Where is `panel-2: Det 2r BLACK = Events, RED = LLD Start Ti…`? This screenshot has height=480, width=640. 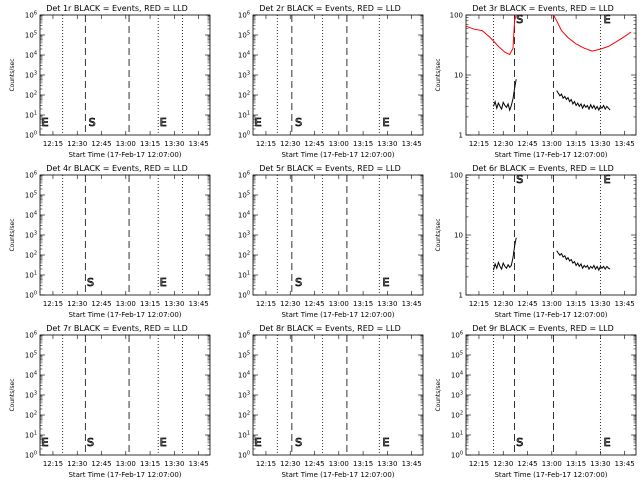
panel-2: Det 2r BLACK = Events, RED = LLD Start Ti… is located at coordinates (331, 81).